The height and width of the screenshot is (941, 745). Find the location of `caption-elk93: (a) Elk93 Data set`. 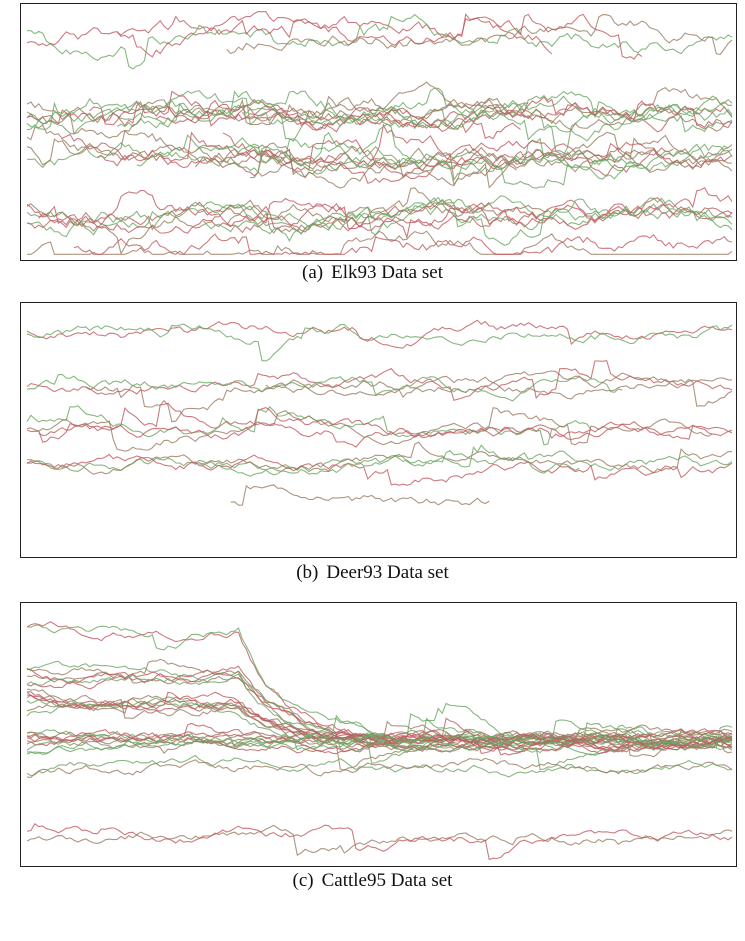

caption-elk93: (a) Elk93 Data set is located at coordinates (372, 273).